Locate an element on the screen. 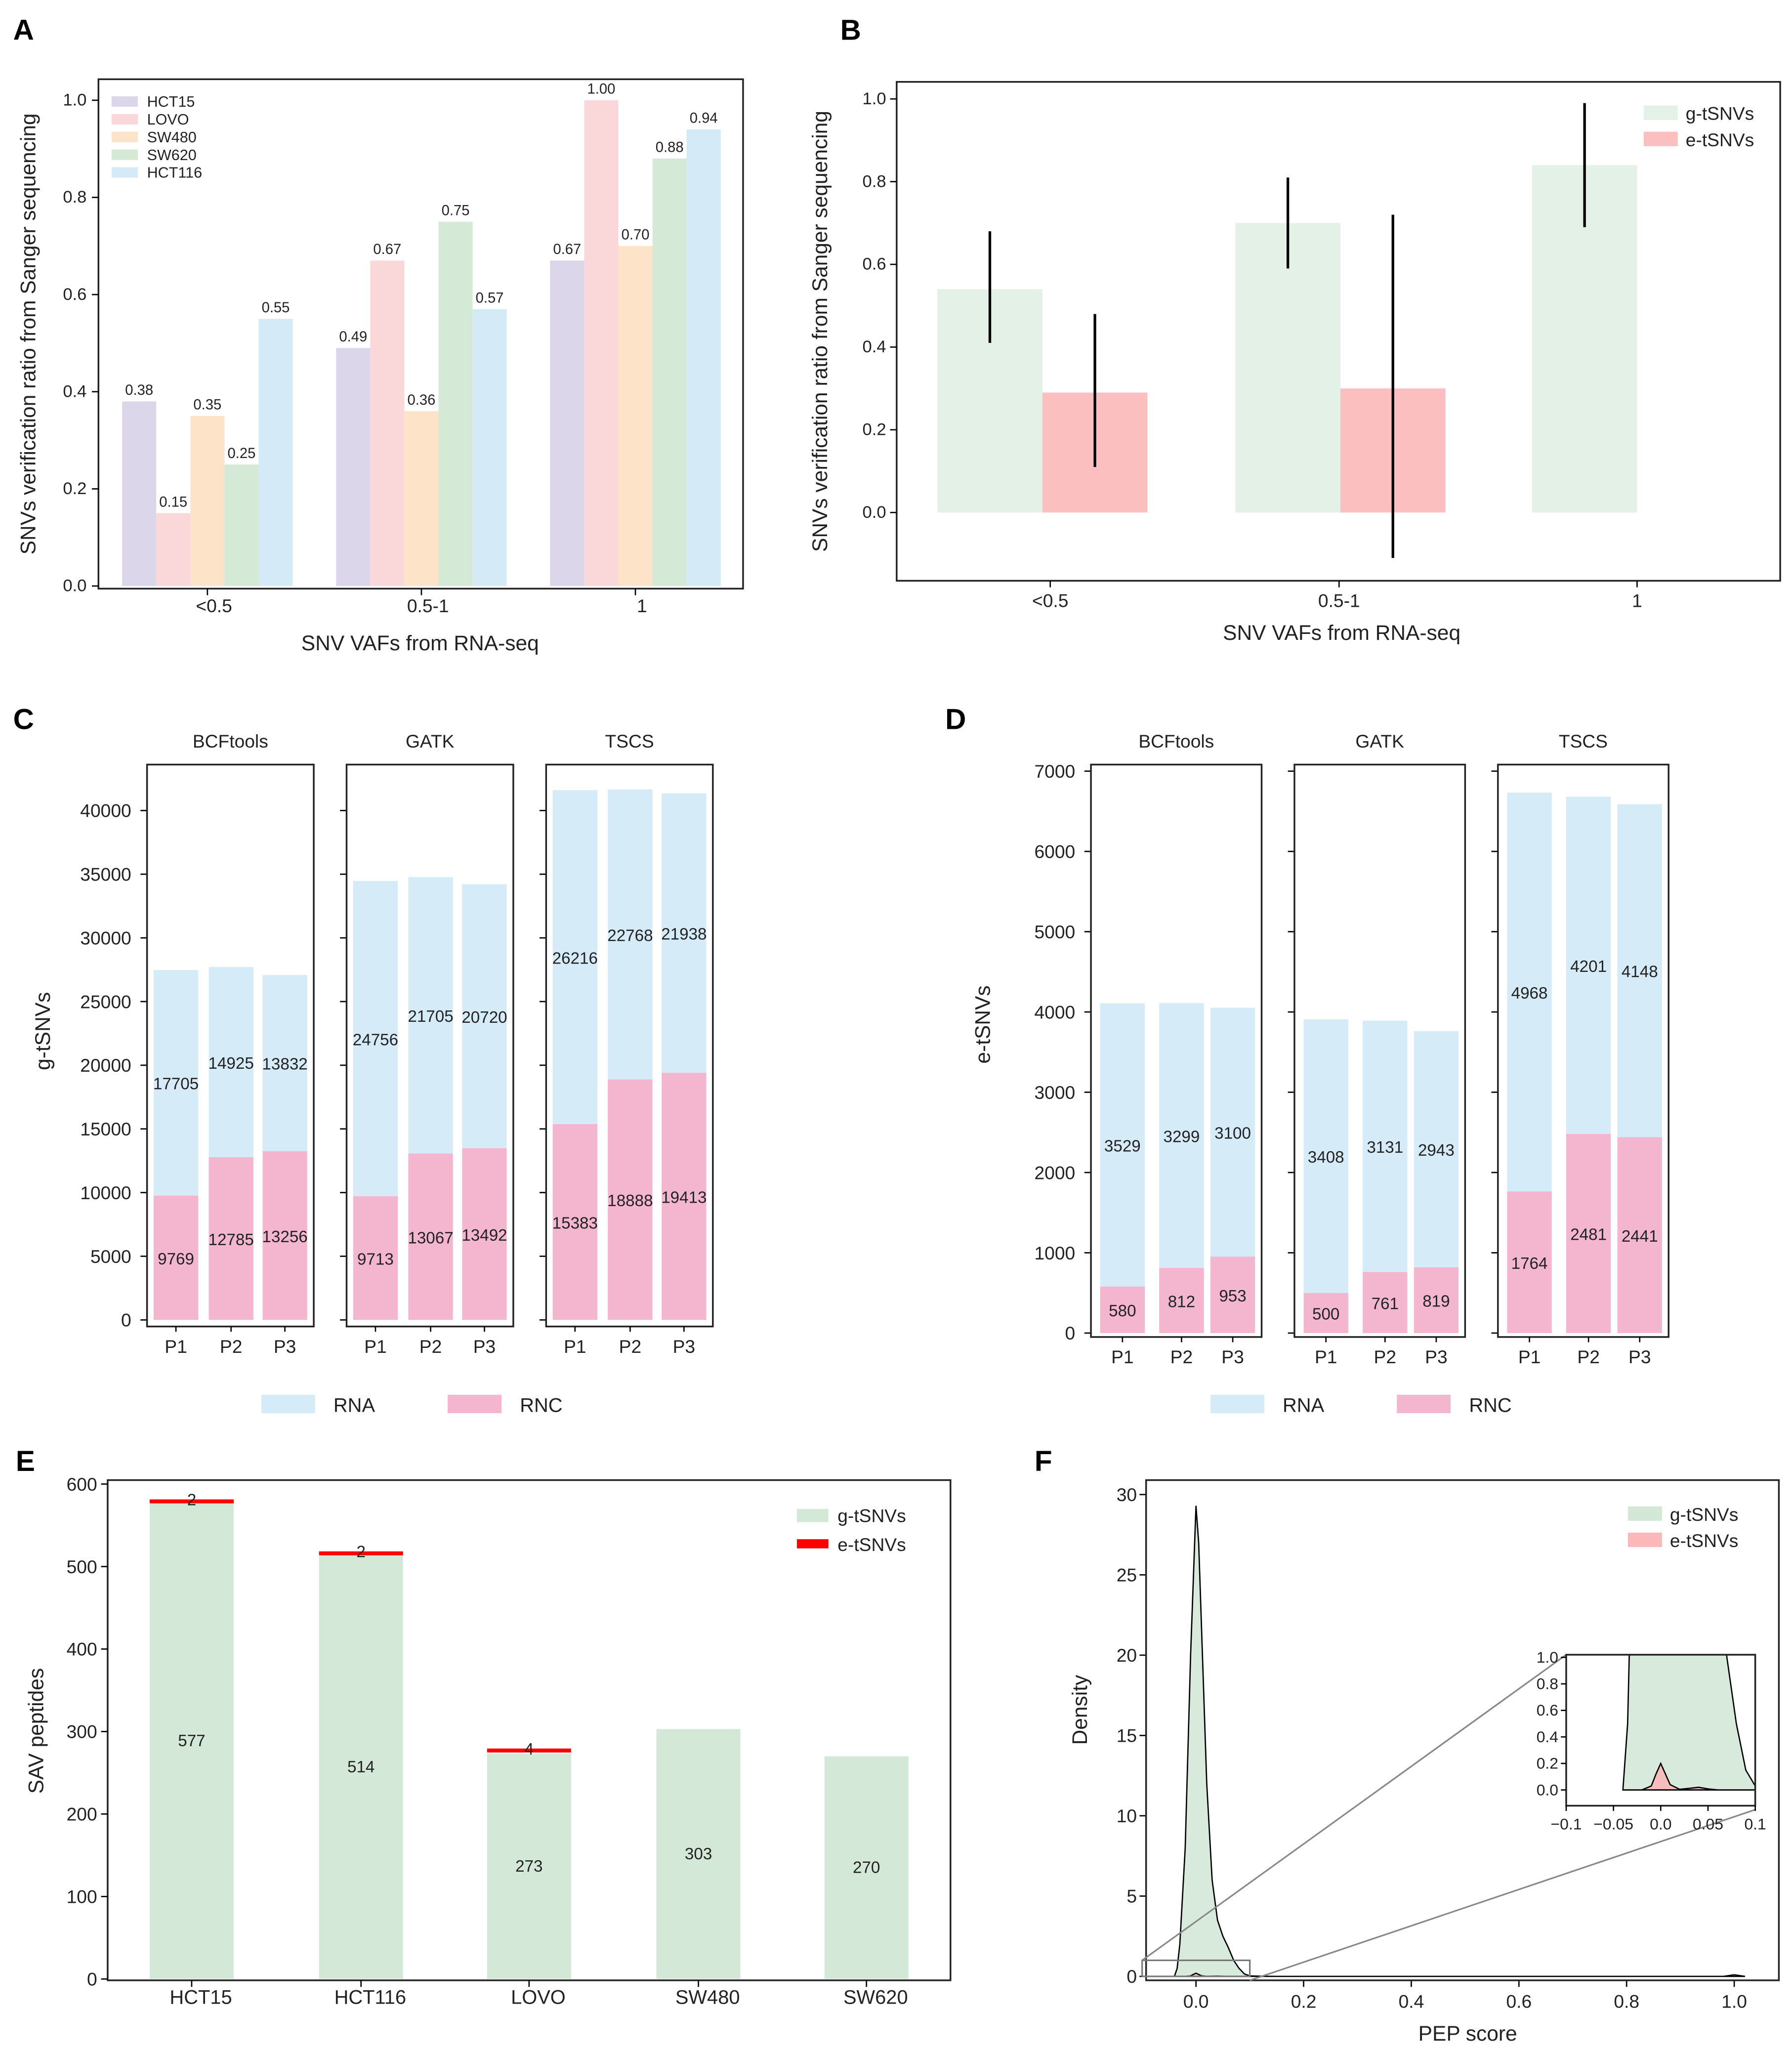 The width and height of the screenshot is (1792, 2053). facet-panel-bcftools is located at coordinates (1176, 1050).